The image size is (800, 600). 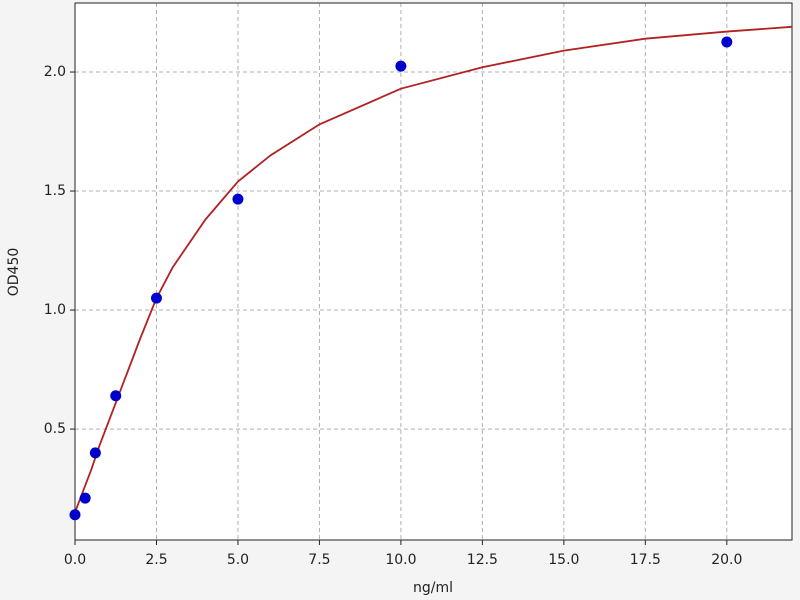 I want to click on y-axis-label: OD450, so click(x=14, y=272).